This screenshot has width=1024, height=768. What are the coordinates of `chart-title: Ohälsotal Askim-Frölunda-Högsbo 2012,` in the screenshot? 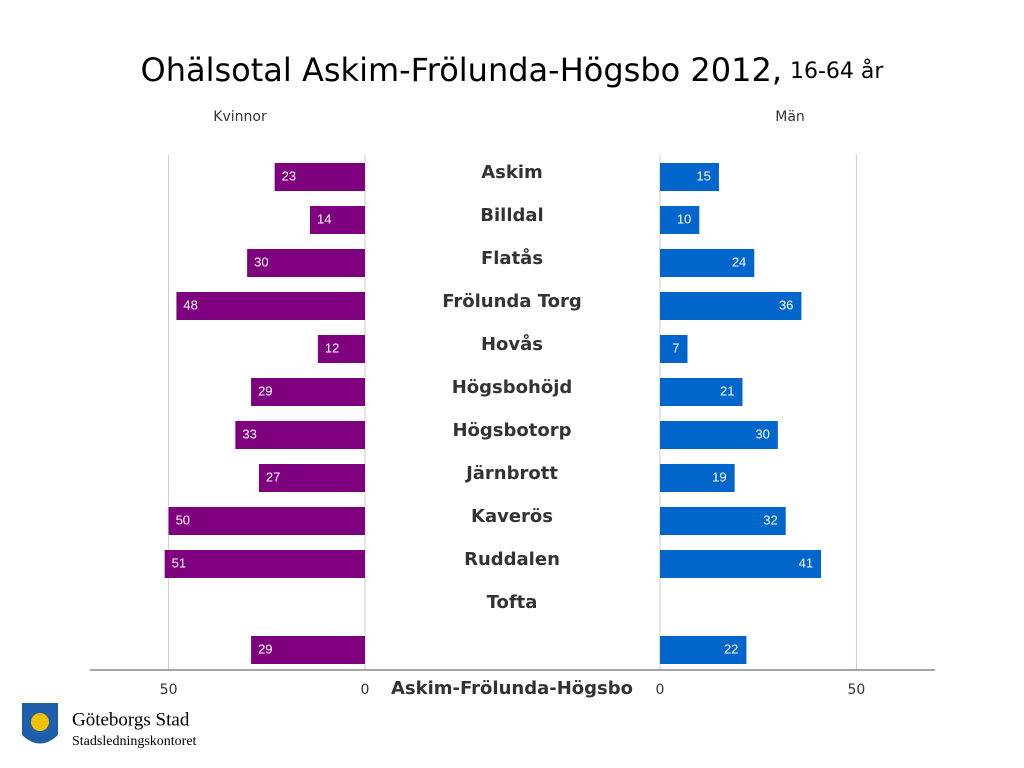 It's located at (461, 70).